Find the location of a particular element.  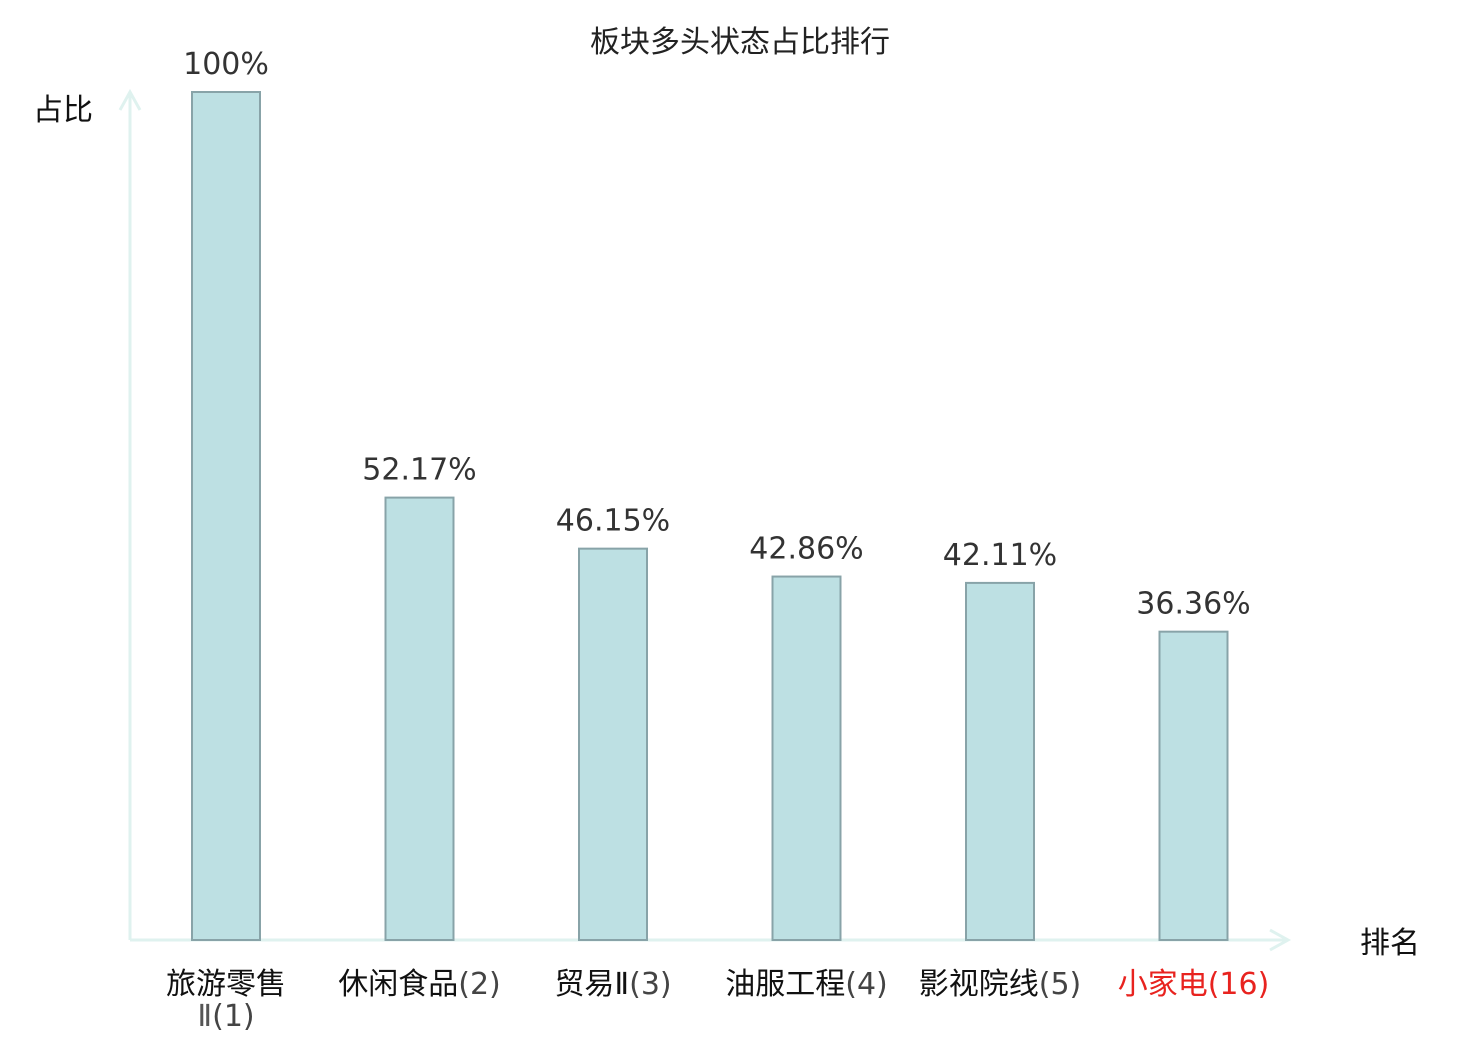

data-label: 42.11% is located at coordinates (1000, 555).